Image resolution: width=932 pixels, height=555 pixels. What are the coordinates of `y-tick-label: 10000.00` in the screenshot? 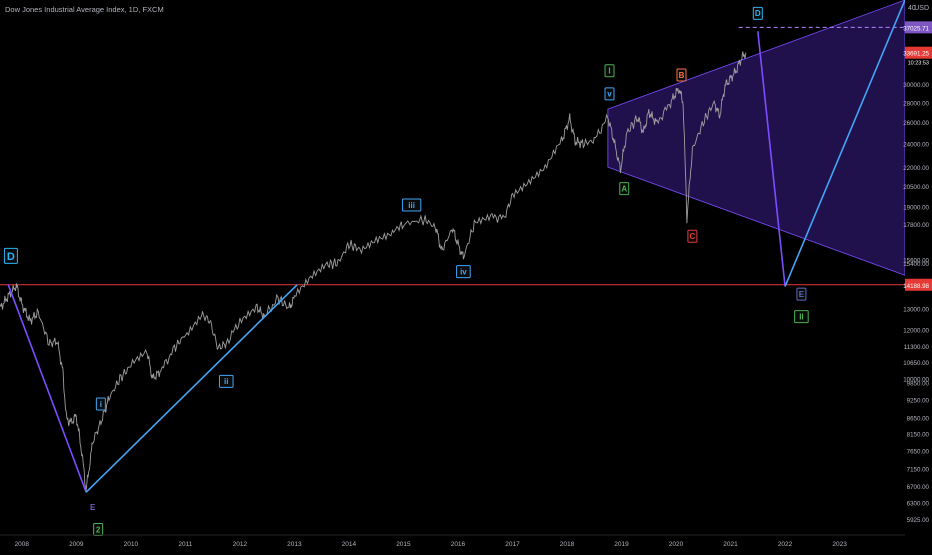 It's located at (916, 380).